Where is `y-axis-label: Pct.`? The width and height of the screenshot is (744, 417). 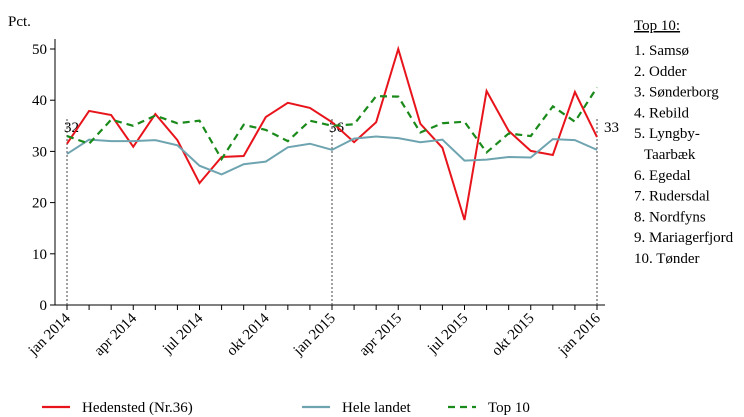 y-axis-label: Pct. is located at coordinates (19, 22).